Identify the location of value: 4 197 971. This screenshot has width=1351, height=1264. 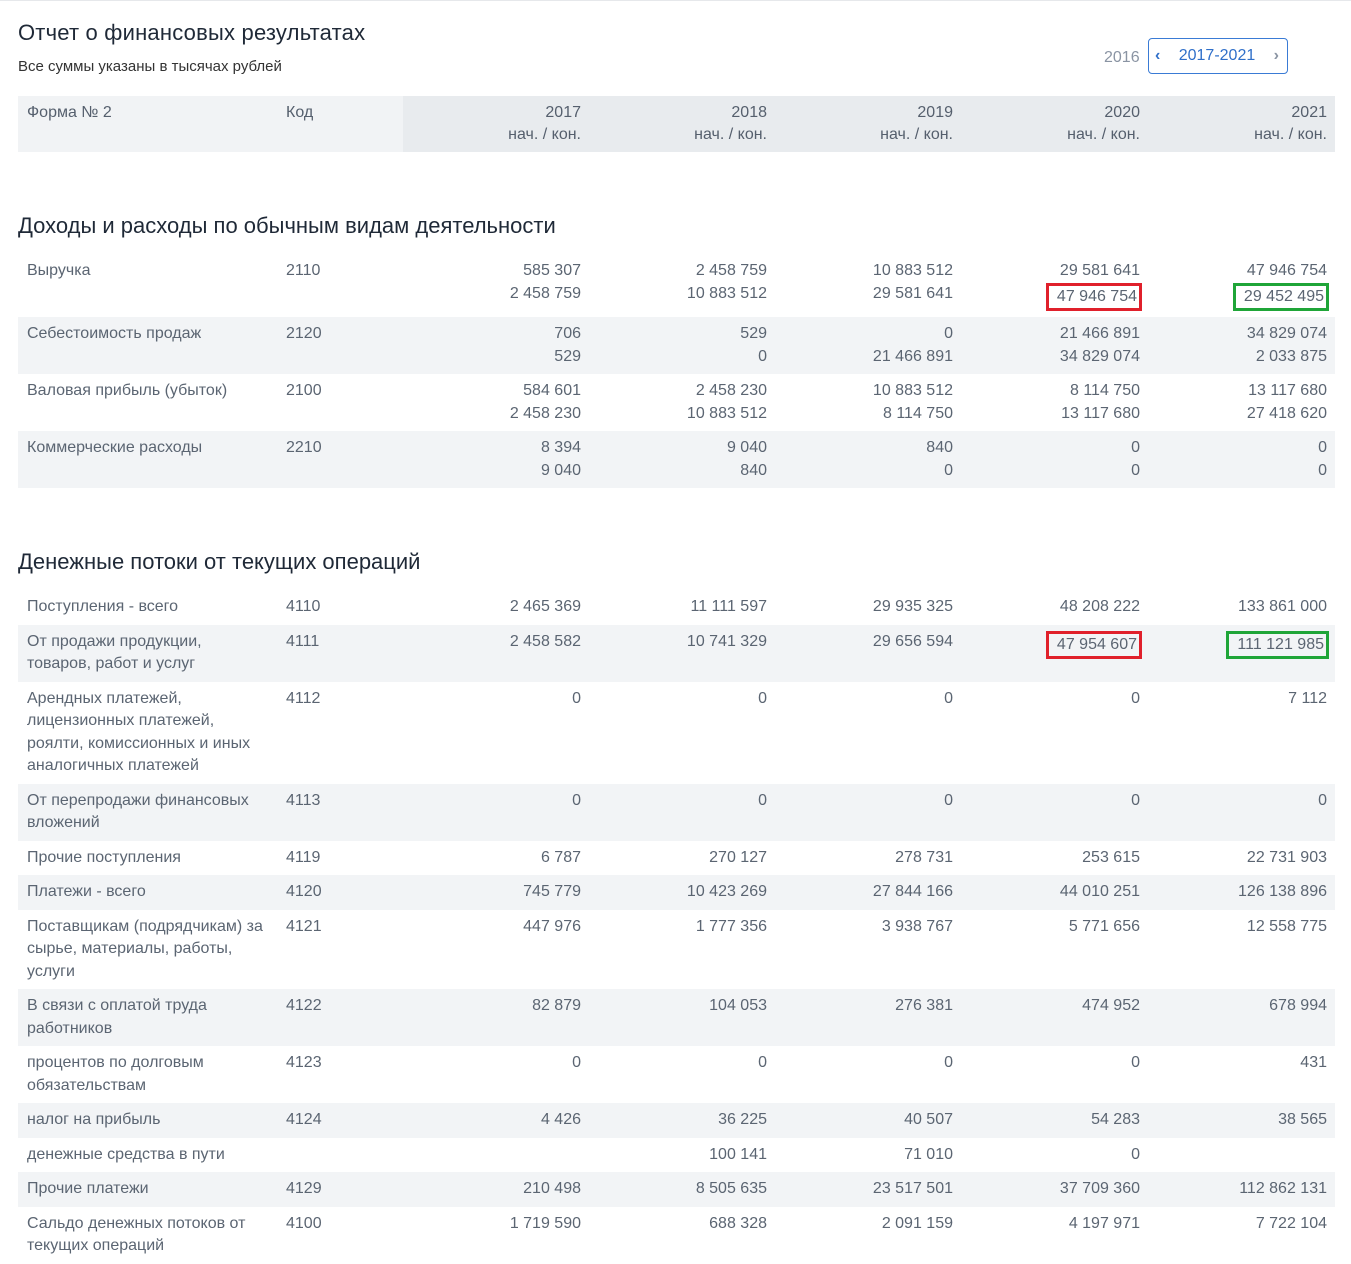
(1104, 1223).